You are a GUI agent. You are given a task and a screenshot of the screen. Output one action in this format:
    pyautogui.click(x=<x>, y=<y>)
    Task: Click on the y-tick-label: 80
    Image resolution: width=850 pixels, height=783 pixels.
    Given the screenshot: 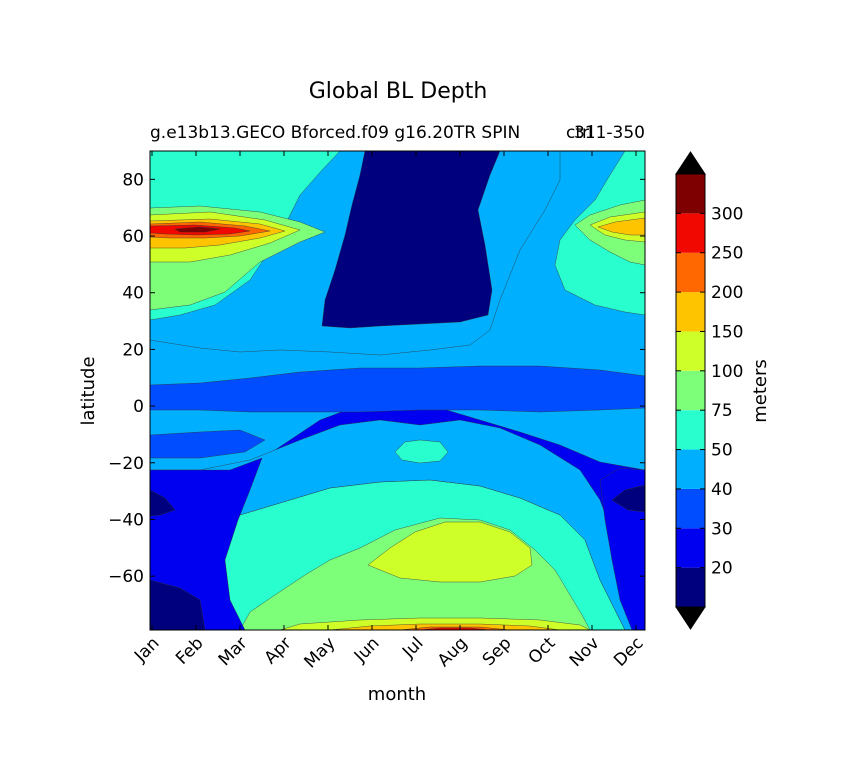 What is the action you would take?
    pyautogui.click(x=133, y=180)
    